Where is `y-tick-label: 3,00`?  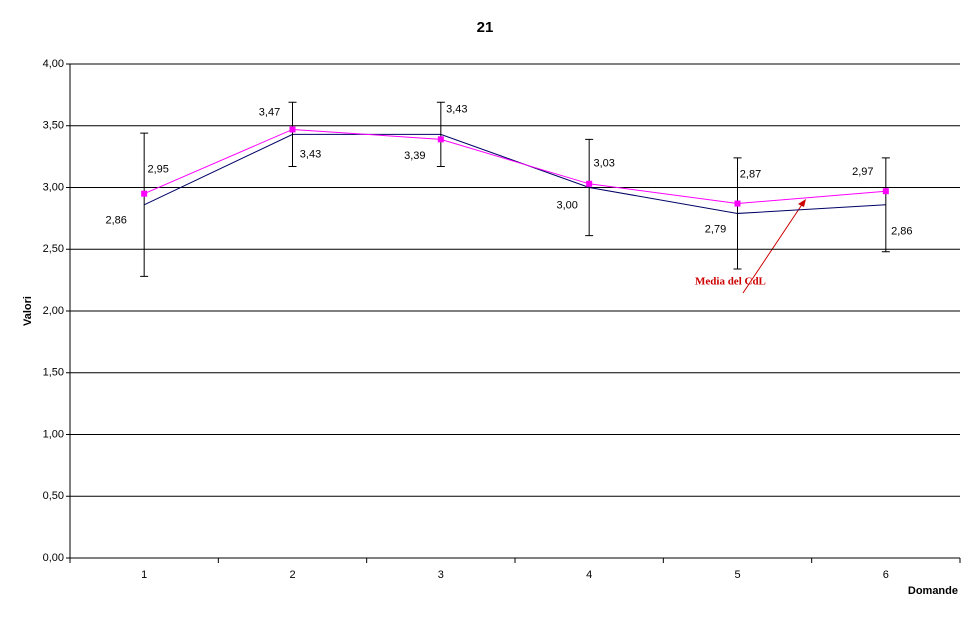 y-tick-label: 3,00 is located at coordinates (53, 187).